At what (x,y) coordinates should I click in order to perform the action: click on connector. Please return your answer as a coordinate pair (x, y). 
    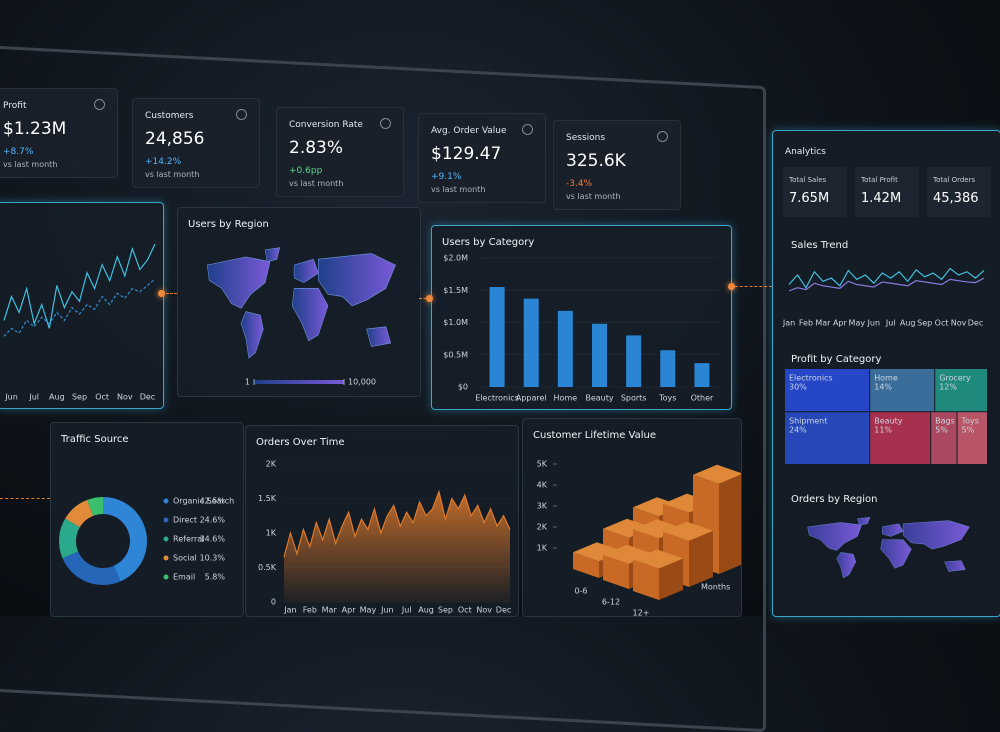
    Looking at the image, I should click on (169, 293).